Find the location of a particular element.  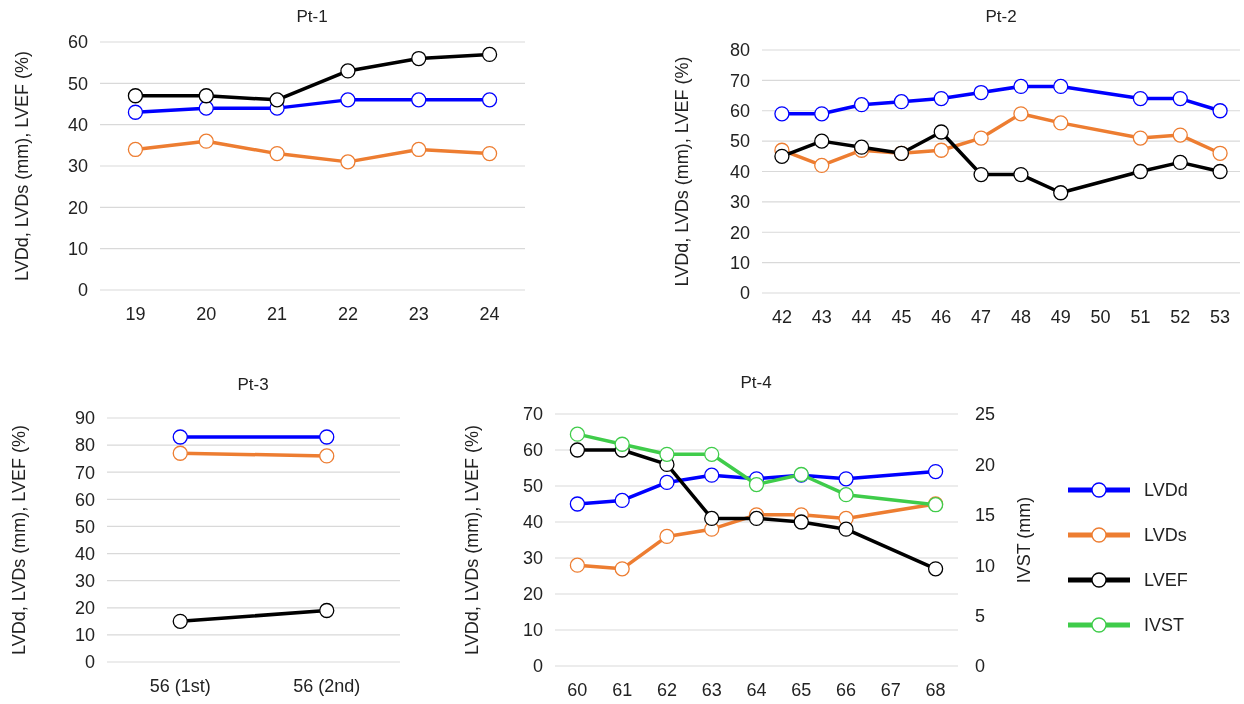

x-tick-label: 52 is located at coordinates (1180, 317).